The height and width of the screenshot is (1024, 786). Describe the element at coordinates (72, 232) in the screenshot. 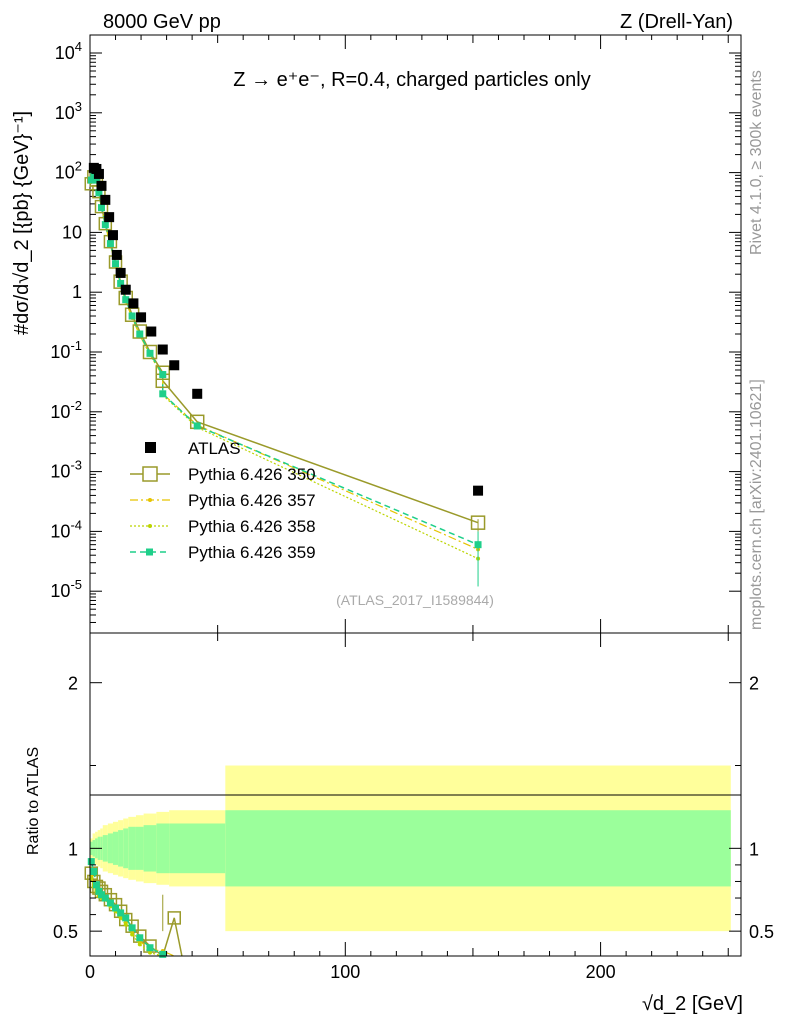

I see `y-tick-label: 10` at that location.